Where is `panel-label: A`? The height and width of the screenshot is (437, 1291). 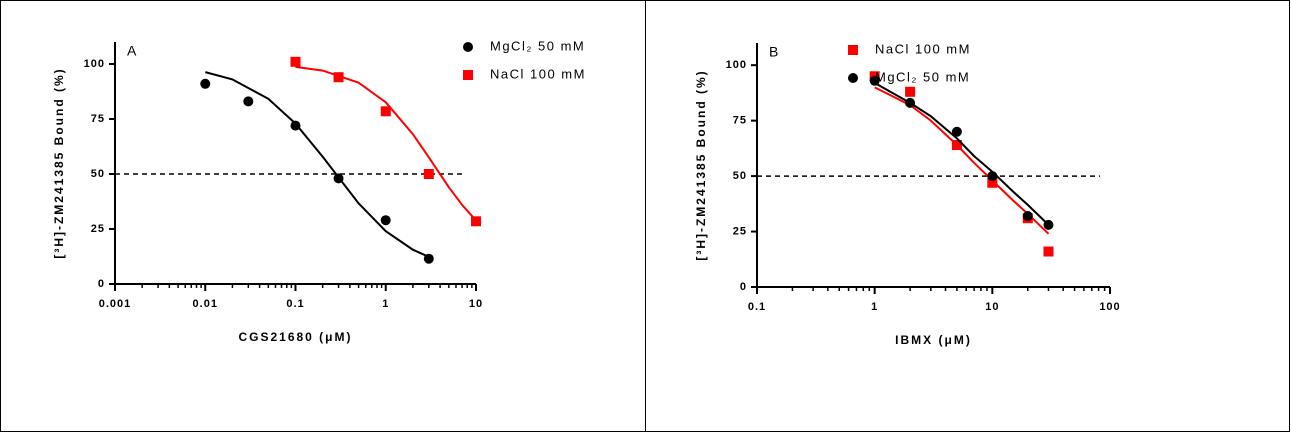 panel-label: A is located at coordinates (132, 51).